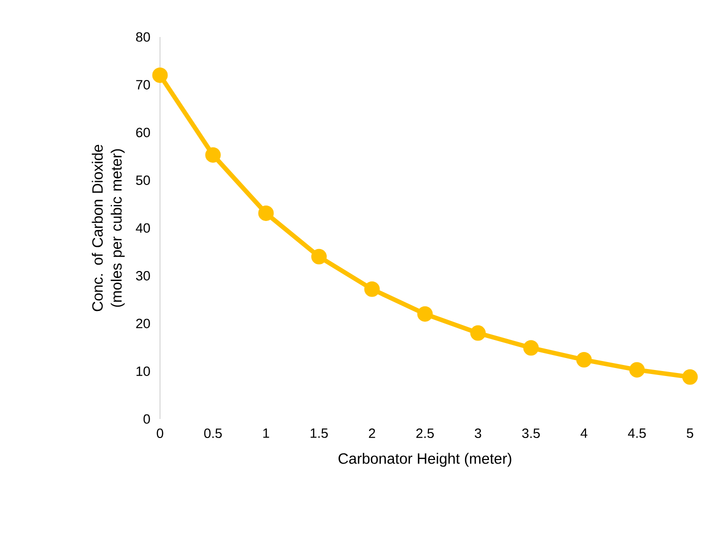 The image size is (719, 534). Describe the element at coordinates (531, 433) in the screenshot. I see `x-tick-label: 3.5` at that location.